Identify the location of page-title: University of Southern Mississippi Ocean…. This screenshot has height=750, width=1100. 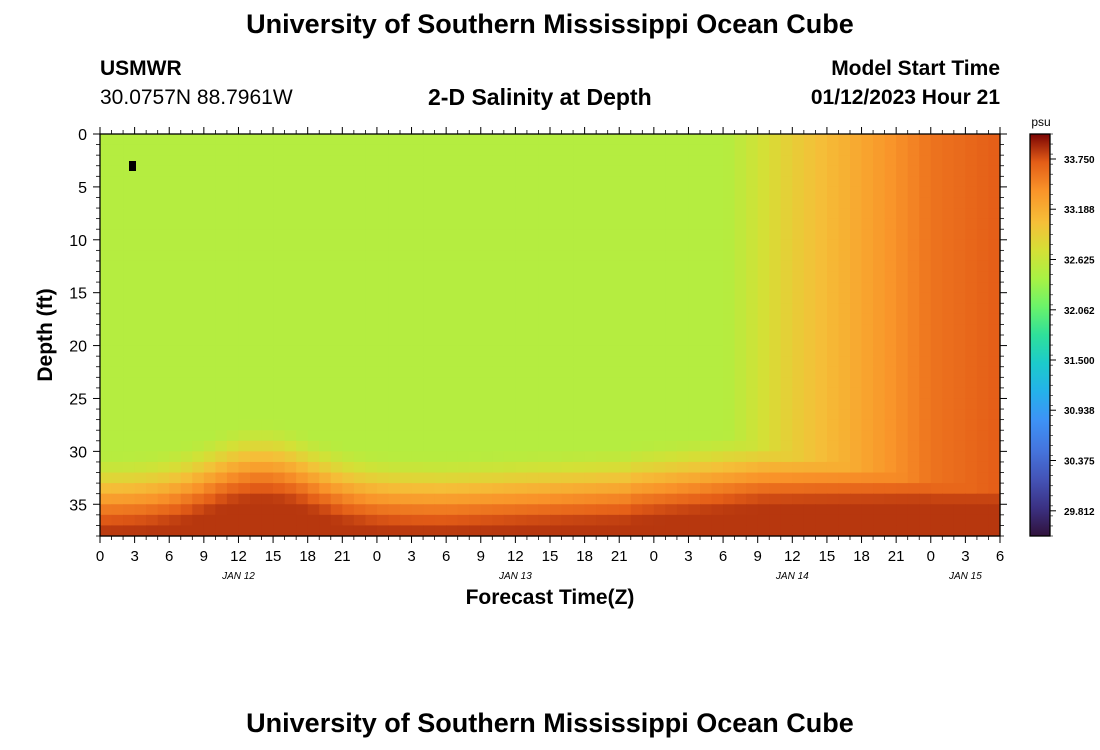
(550, 24).